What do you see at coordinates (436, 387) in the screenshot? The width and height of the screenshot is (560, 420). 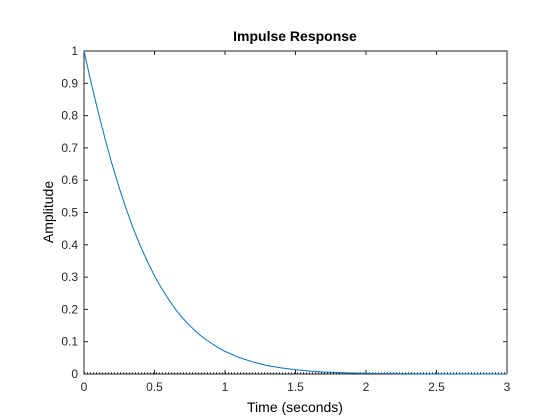 I see `x-tick-label: 2.5` at bounding box center [436, 387].